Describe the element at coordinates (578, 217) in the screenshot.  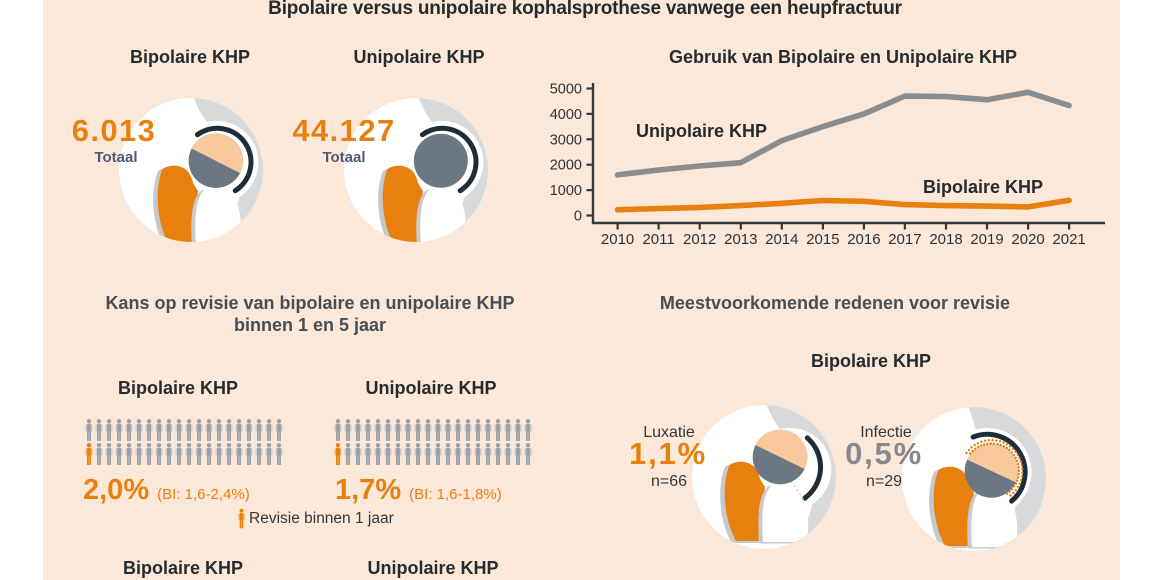
I see `svg-text: 0` at that location.